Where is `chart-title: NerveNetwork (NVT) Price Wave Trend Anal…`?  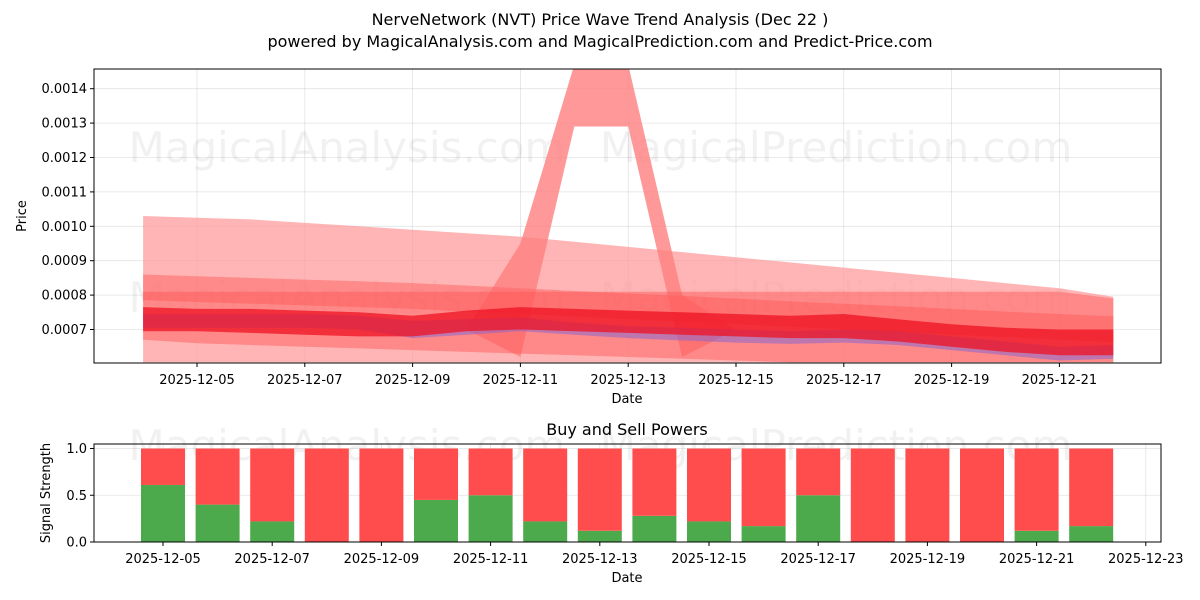
chart-title: NerveNetwork (NVT) Price Wave Trend Anal… is located at coordinates (600, 19).